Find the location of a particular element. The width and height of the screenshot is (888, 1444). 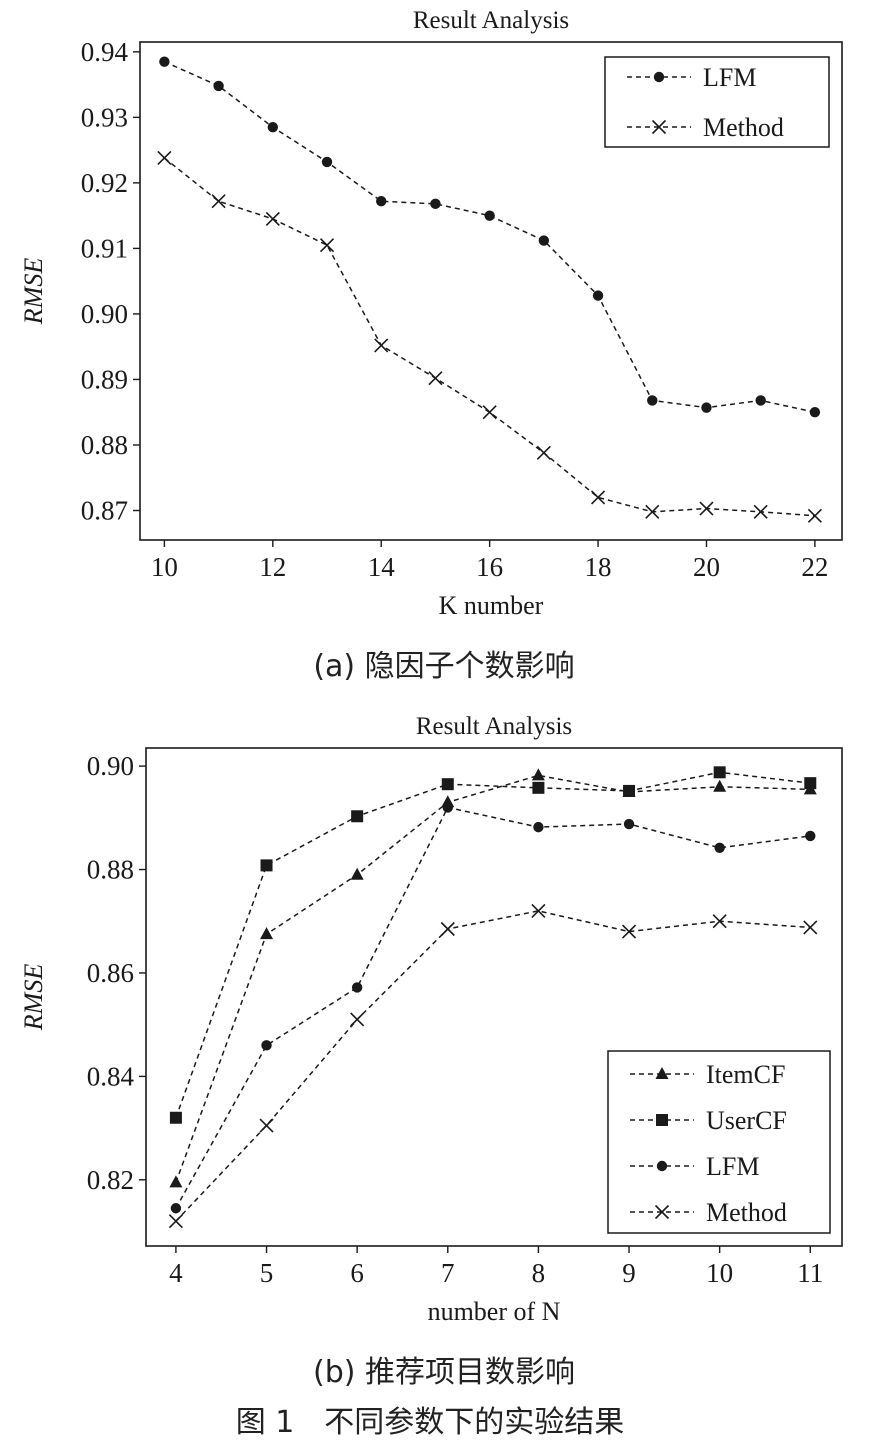

x-tick-label: 16 is located at coordinates (489, 567).